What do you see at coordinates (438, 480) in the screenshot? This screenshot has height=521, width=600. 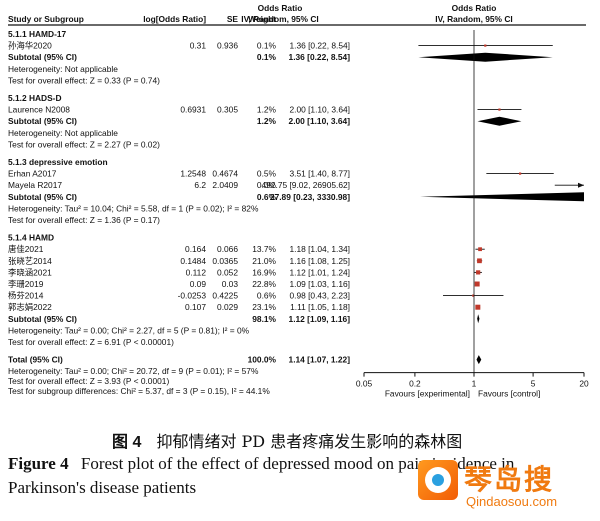 I see `watermark-icon` at bounding box center [438, 480].